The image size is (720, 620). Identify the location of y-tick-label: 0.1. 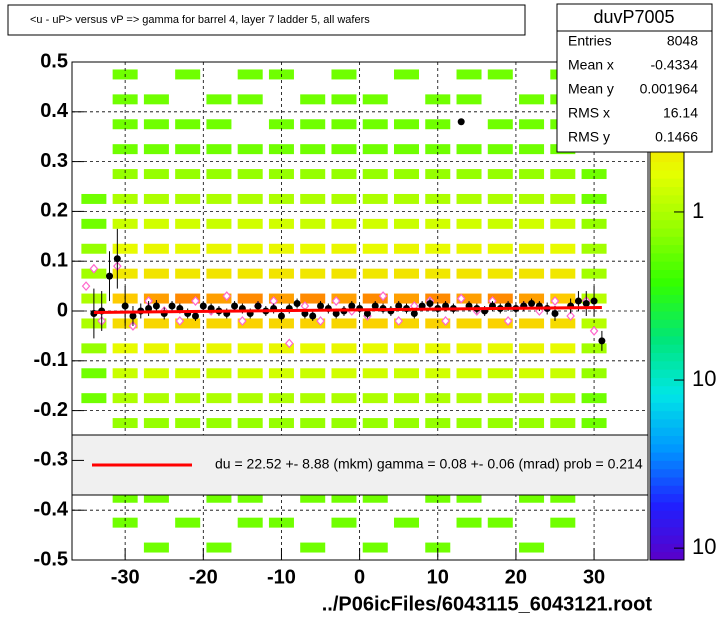
(54, 260).